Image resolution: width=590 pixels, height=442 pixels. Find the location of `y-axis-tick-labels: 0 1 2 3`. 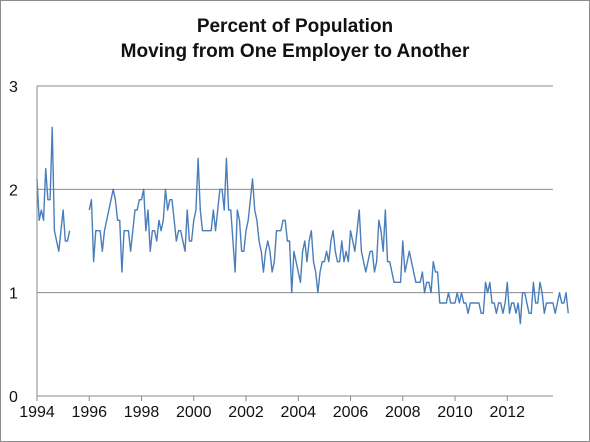

y-axis-tick-labels: 0 1 2 3 is located at coordinates (13, 242).